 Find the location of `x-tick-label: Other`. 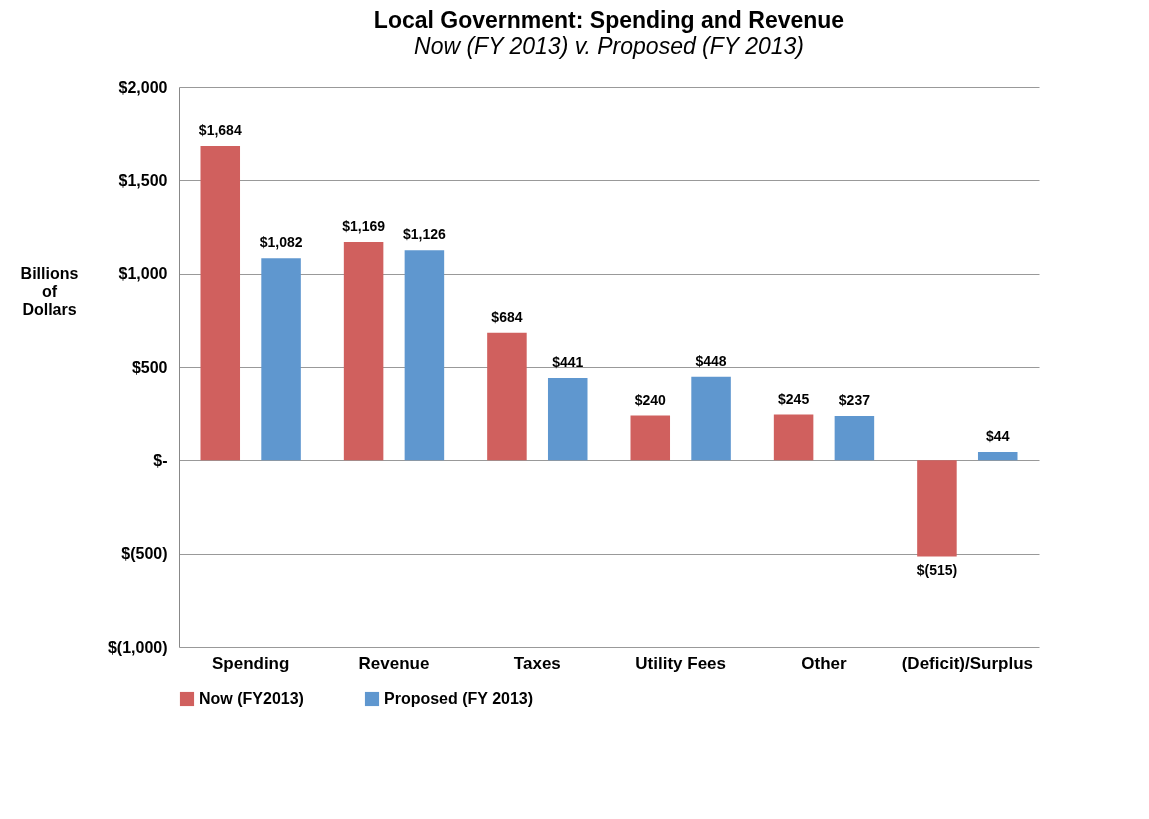

x-tick-label: Other is located at coordinates (824, 663).